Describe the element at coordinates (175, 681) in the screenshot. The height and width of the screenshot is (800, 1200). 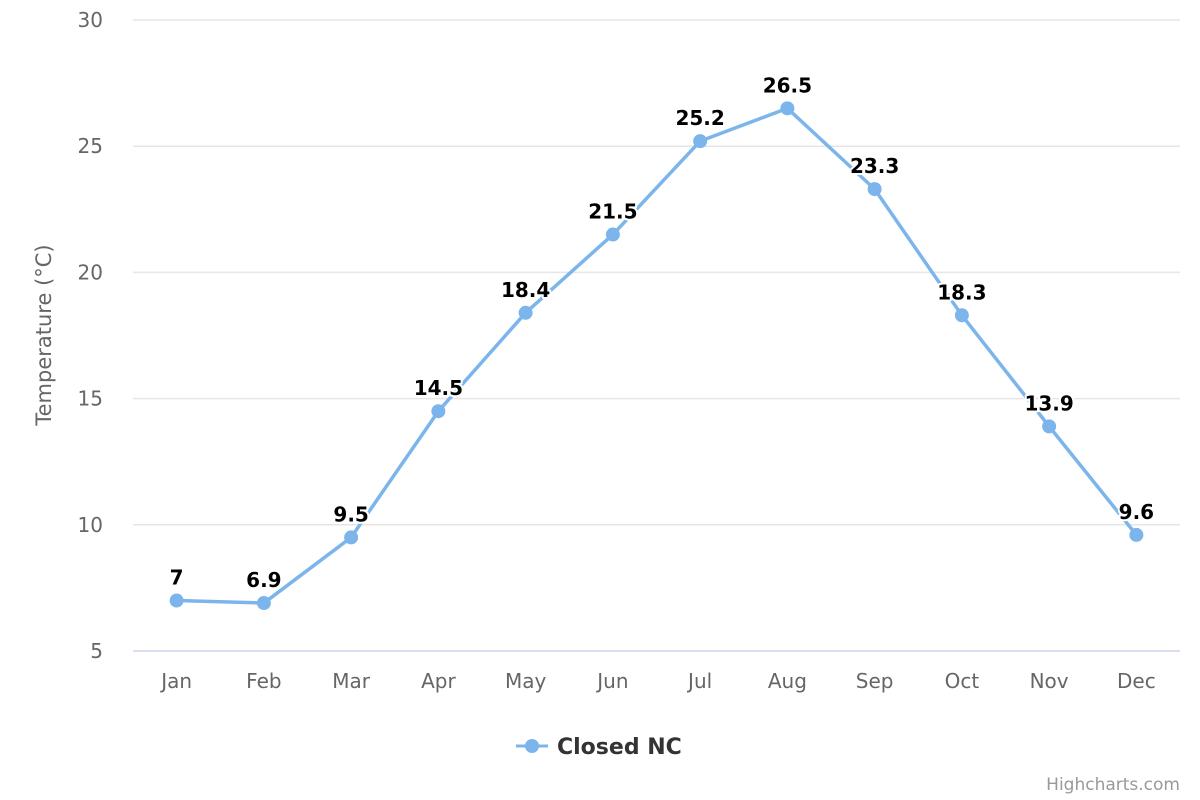
I see `x-tick-label: Jan` at that location.